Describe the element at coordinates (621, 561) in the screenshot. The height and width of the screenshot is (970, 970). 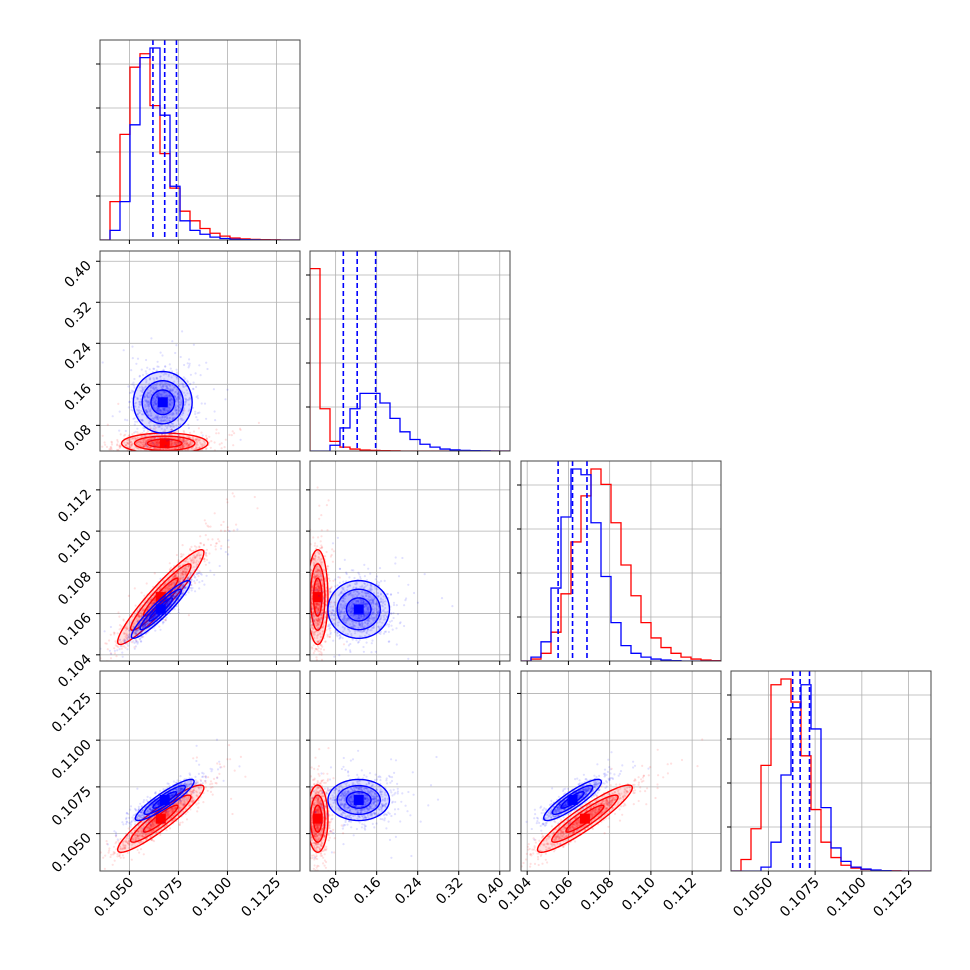
I see `hist-bars` at that location.